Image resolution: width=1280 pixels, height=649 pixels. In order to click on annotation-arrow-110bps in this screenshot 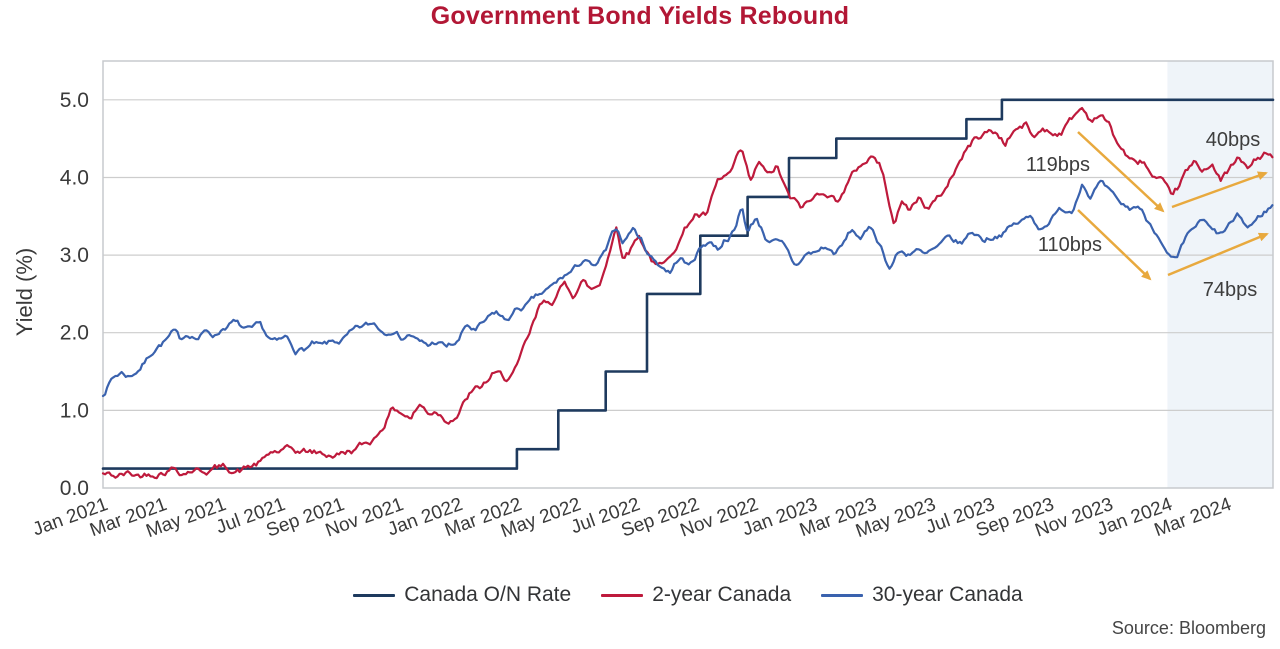, I will do `click(1114, 245)`.